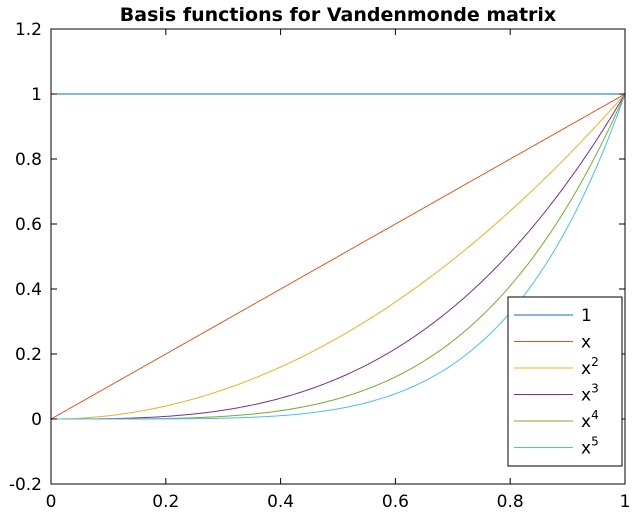  I want to click on chart-title: Basis functions for Vandenmonde matrix, so click(338, 15).